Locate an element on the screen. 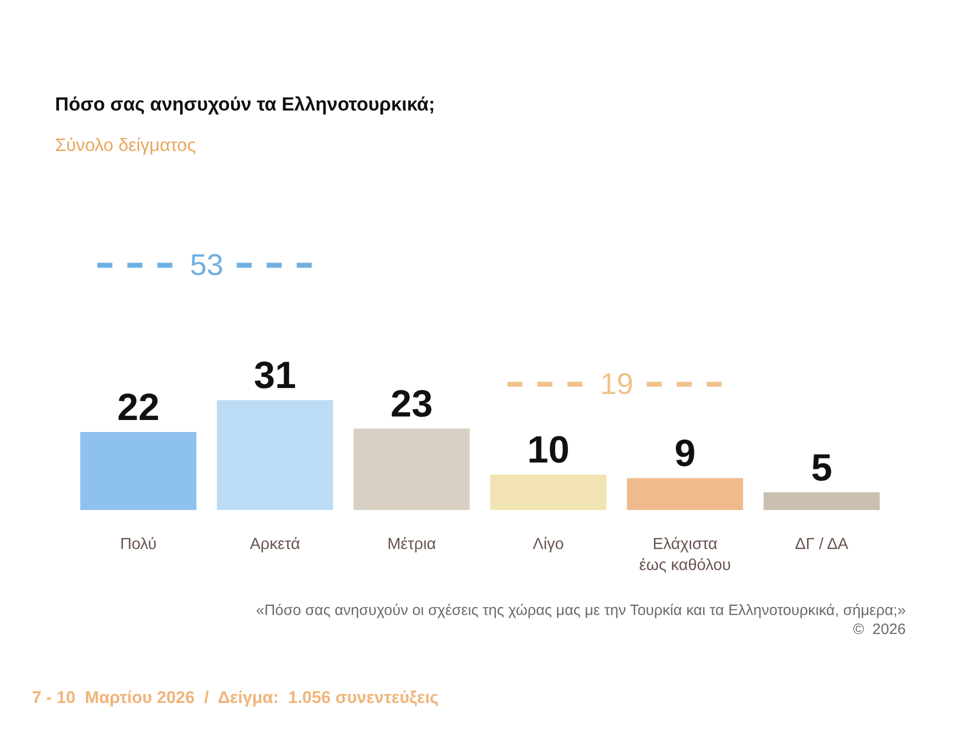  annotation: 19 is located at coordinates (617, 384).